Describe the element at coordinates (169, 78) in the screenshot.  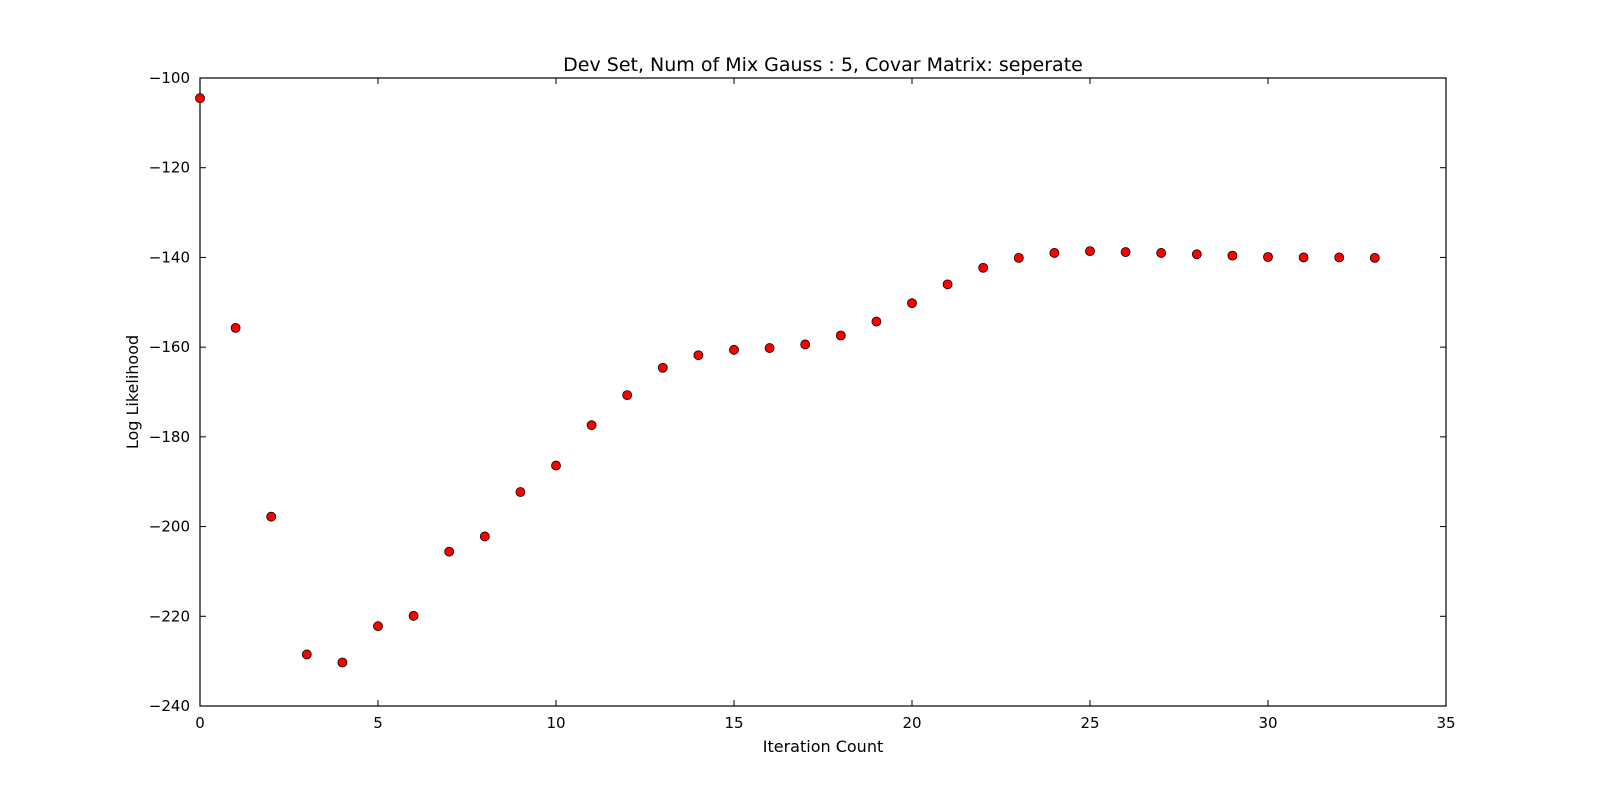
I see `y-tick-label: −100` at that location.